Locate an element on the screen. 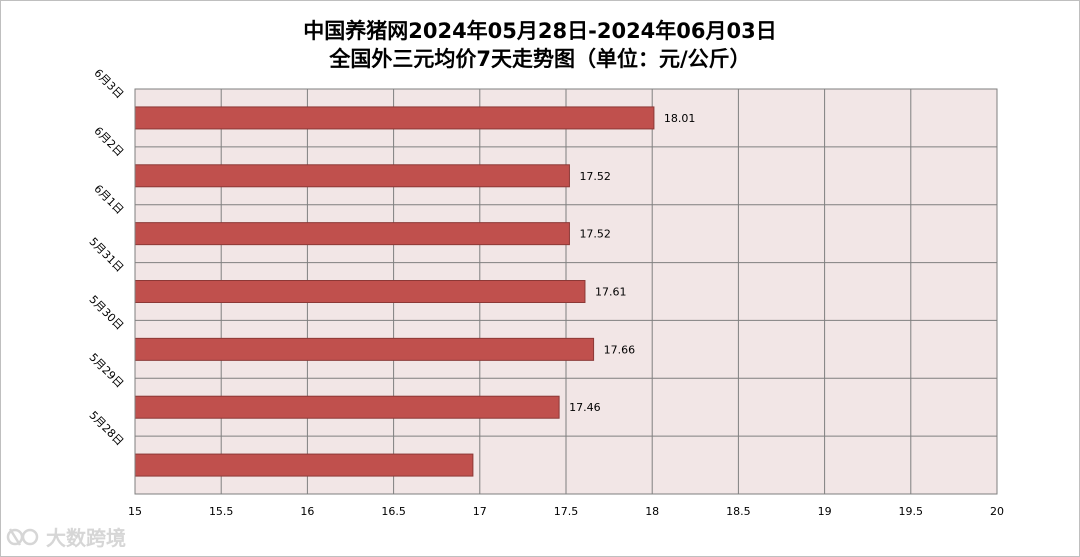 The width and height of the screenshot is (1080, 557). chart-subtitle: 全国外三元均价7天走势图（单位：元/公斤） is located at coordinates (540, 59).